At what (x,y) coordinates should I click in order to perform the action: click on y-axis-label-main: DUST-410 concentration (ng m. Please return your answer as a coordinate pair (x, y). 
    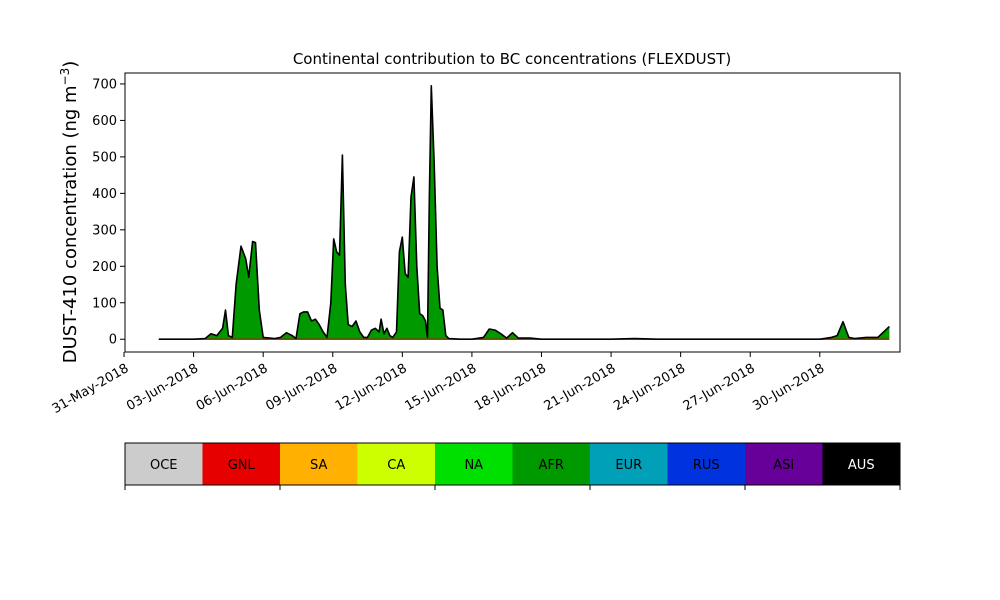
    Looking at the image, I should click on (70, 224).